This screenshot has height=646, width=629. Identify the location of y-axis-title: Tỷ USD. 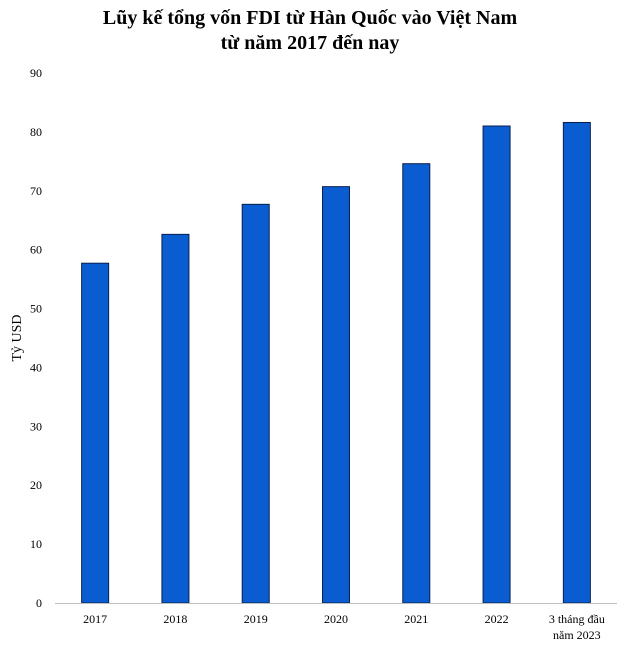
(17, 337).